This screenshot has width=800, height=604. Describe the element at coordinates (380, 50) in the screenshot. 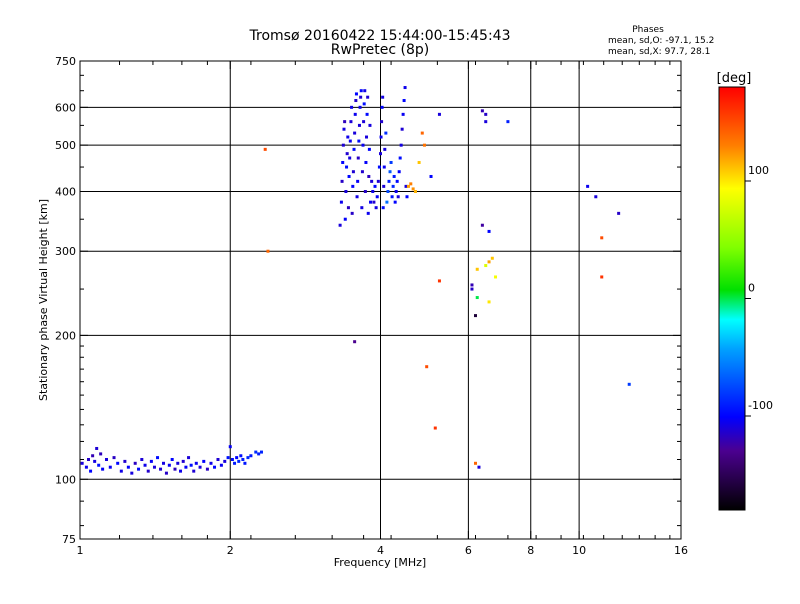

I see `chart-subtitle: RwPretec (8p)` at that location.